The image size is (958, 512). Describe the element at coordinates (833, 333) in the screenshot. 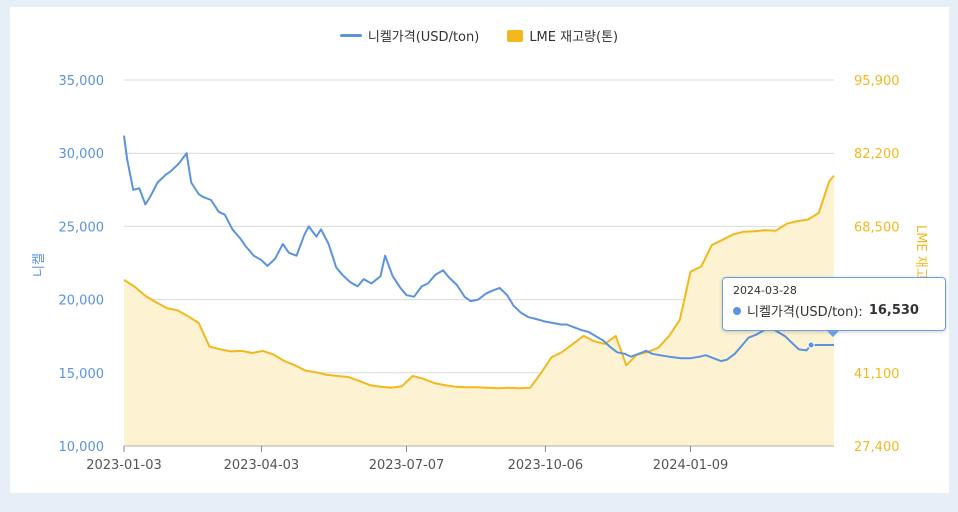

I see `tooltip-pointer` at that location.